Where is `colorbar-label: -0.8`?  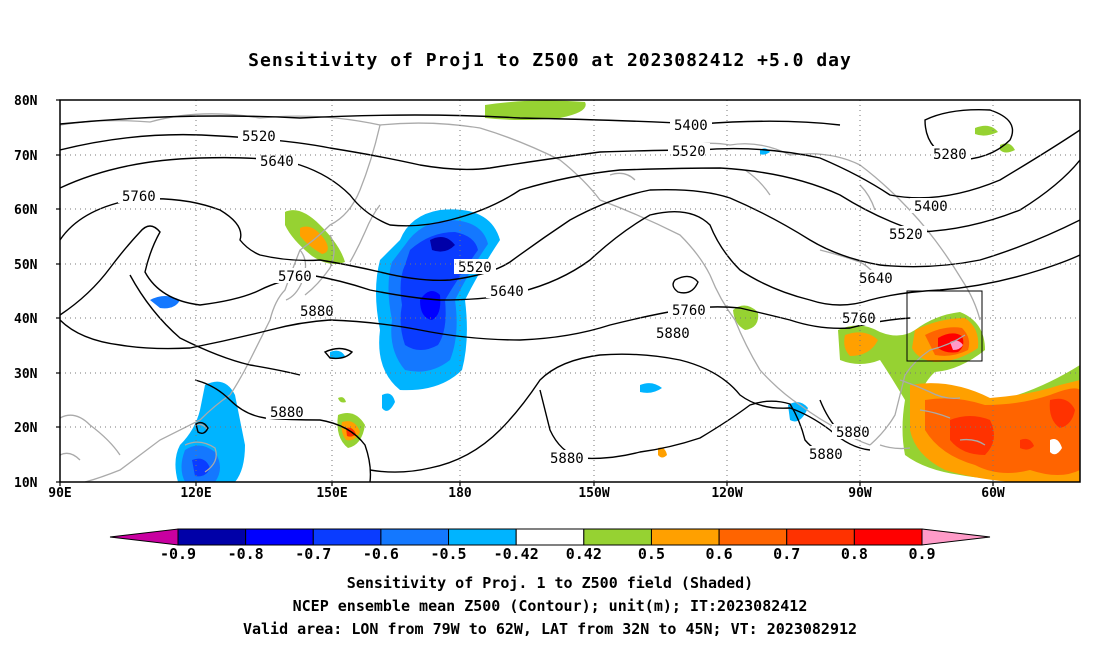
colorbar-label: -0.8 is located at coordinates (246, 554).